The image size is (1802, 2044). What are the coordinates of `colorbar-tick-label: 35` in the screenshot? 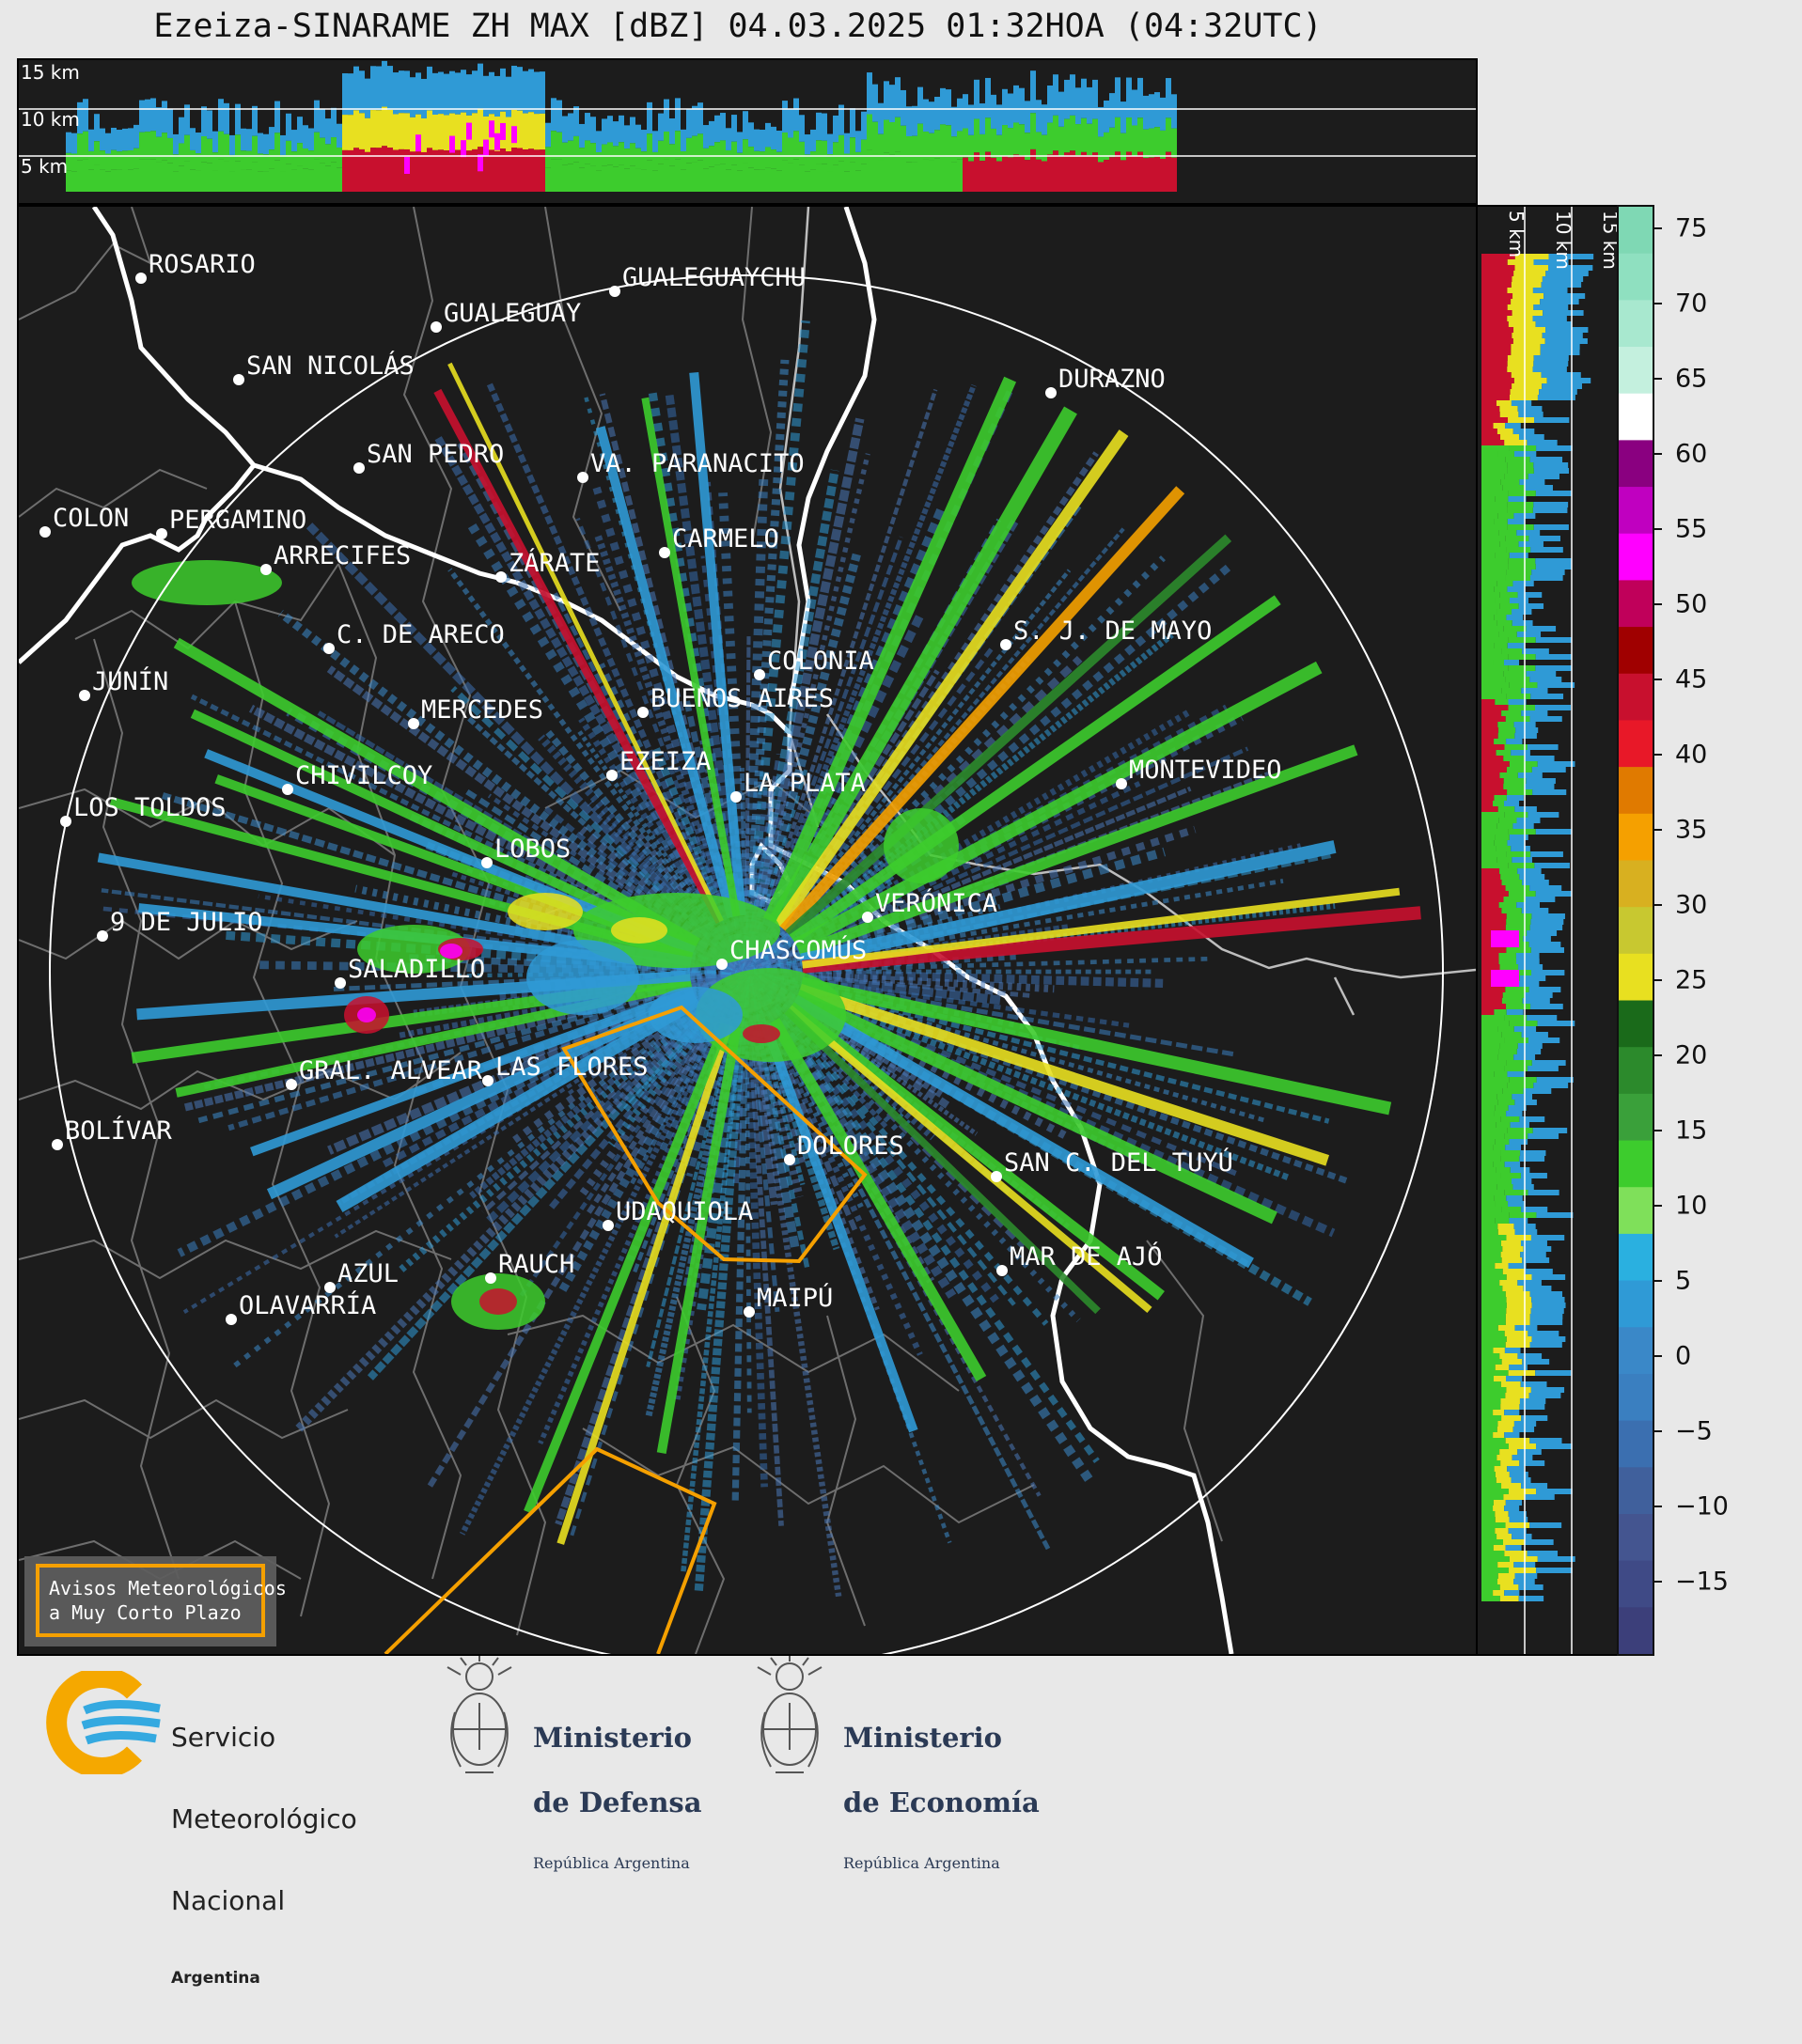 It's located at (1691, 830).